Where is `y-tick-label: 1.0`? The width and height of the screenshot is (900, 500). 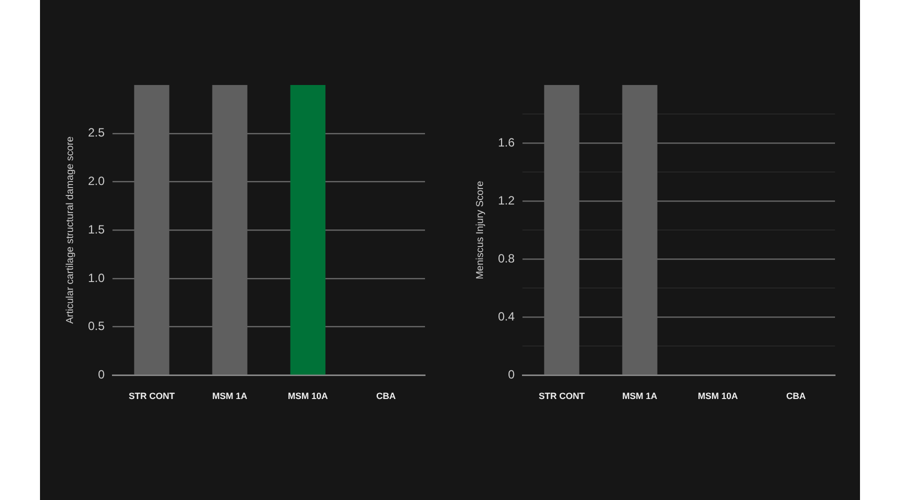 y-tick-label: 1.0 is located at coordinates (96, 277).